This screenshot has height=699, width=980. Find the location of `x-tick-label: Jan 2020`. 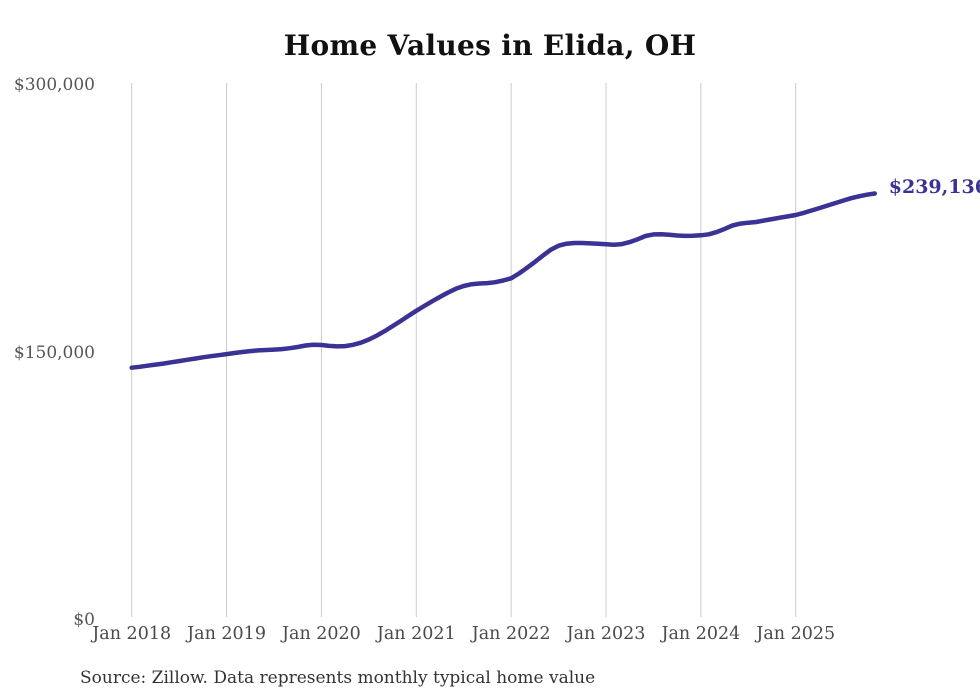

x-tick-label: Jan 2020 is located at coordinates (321, 634).